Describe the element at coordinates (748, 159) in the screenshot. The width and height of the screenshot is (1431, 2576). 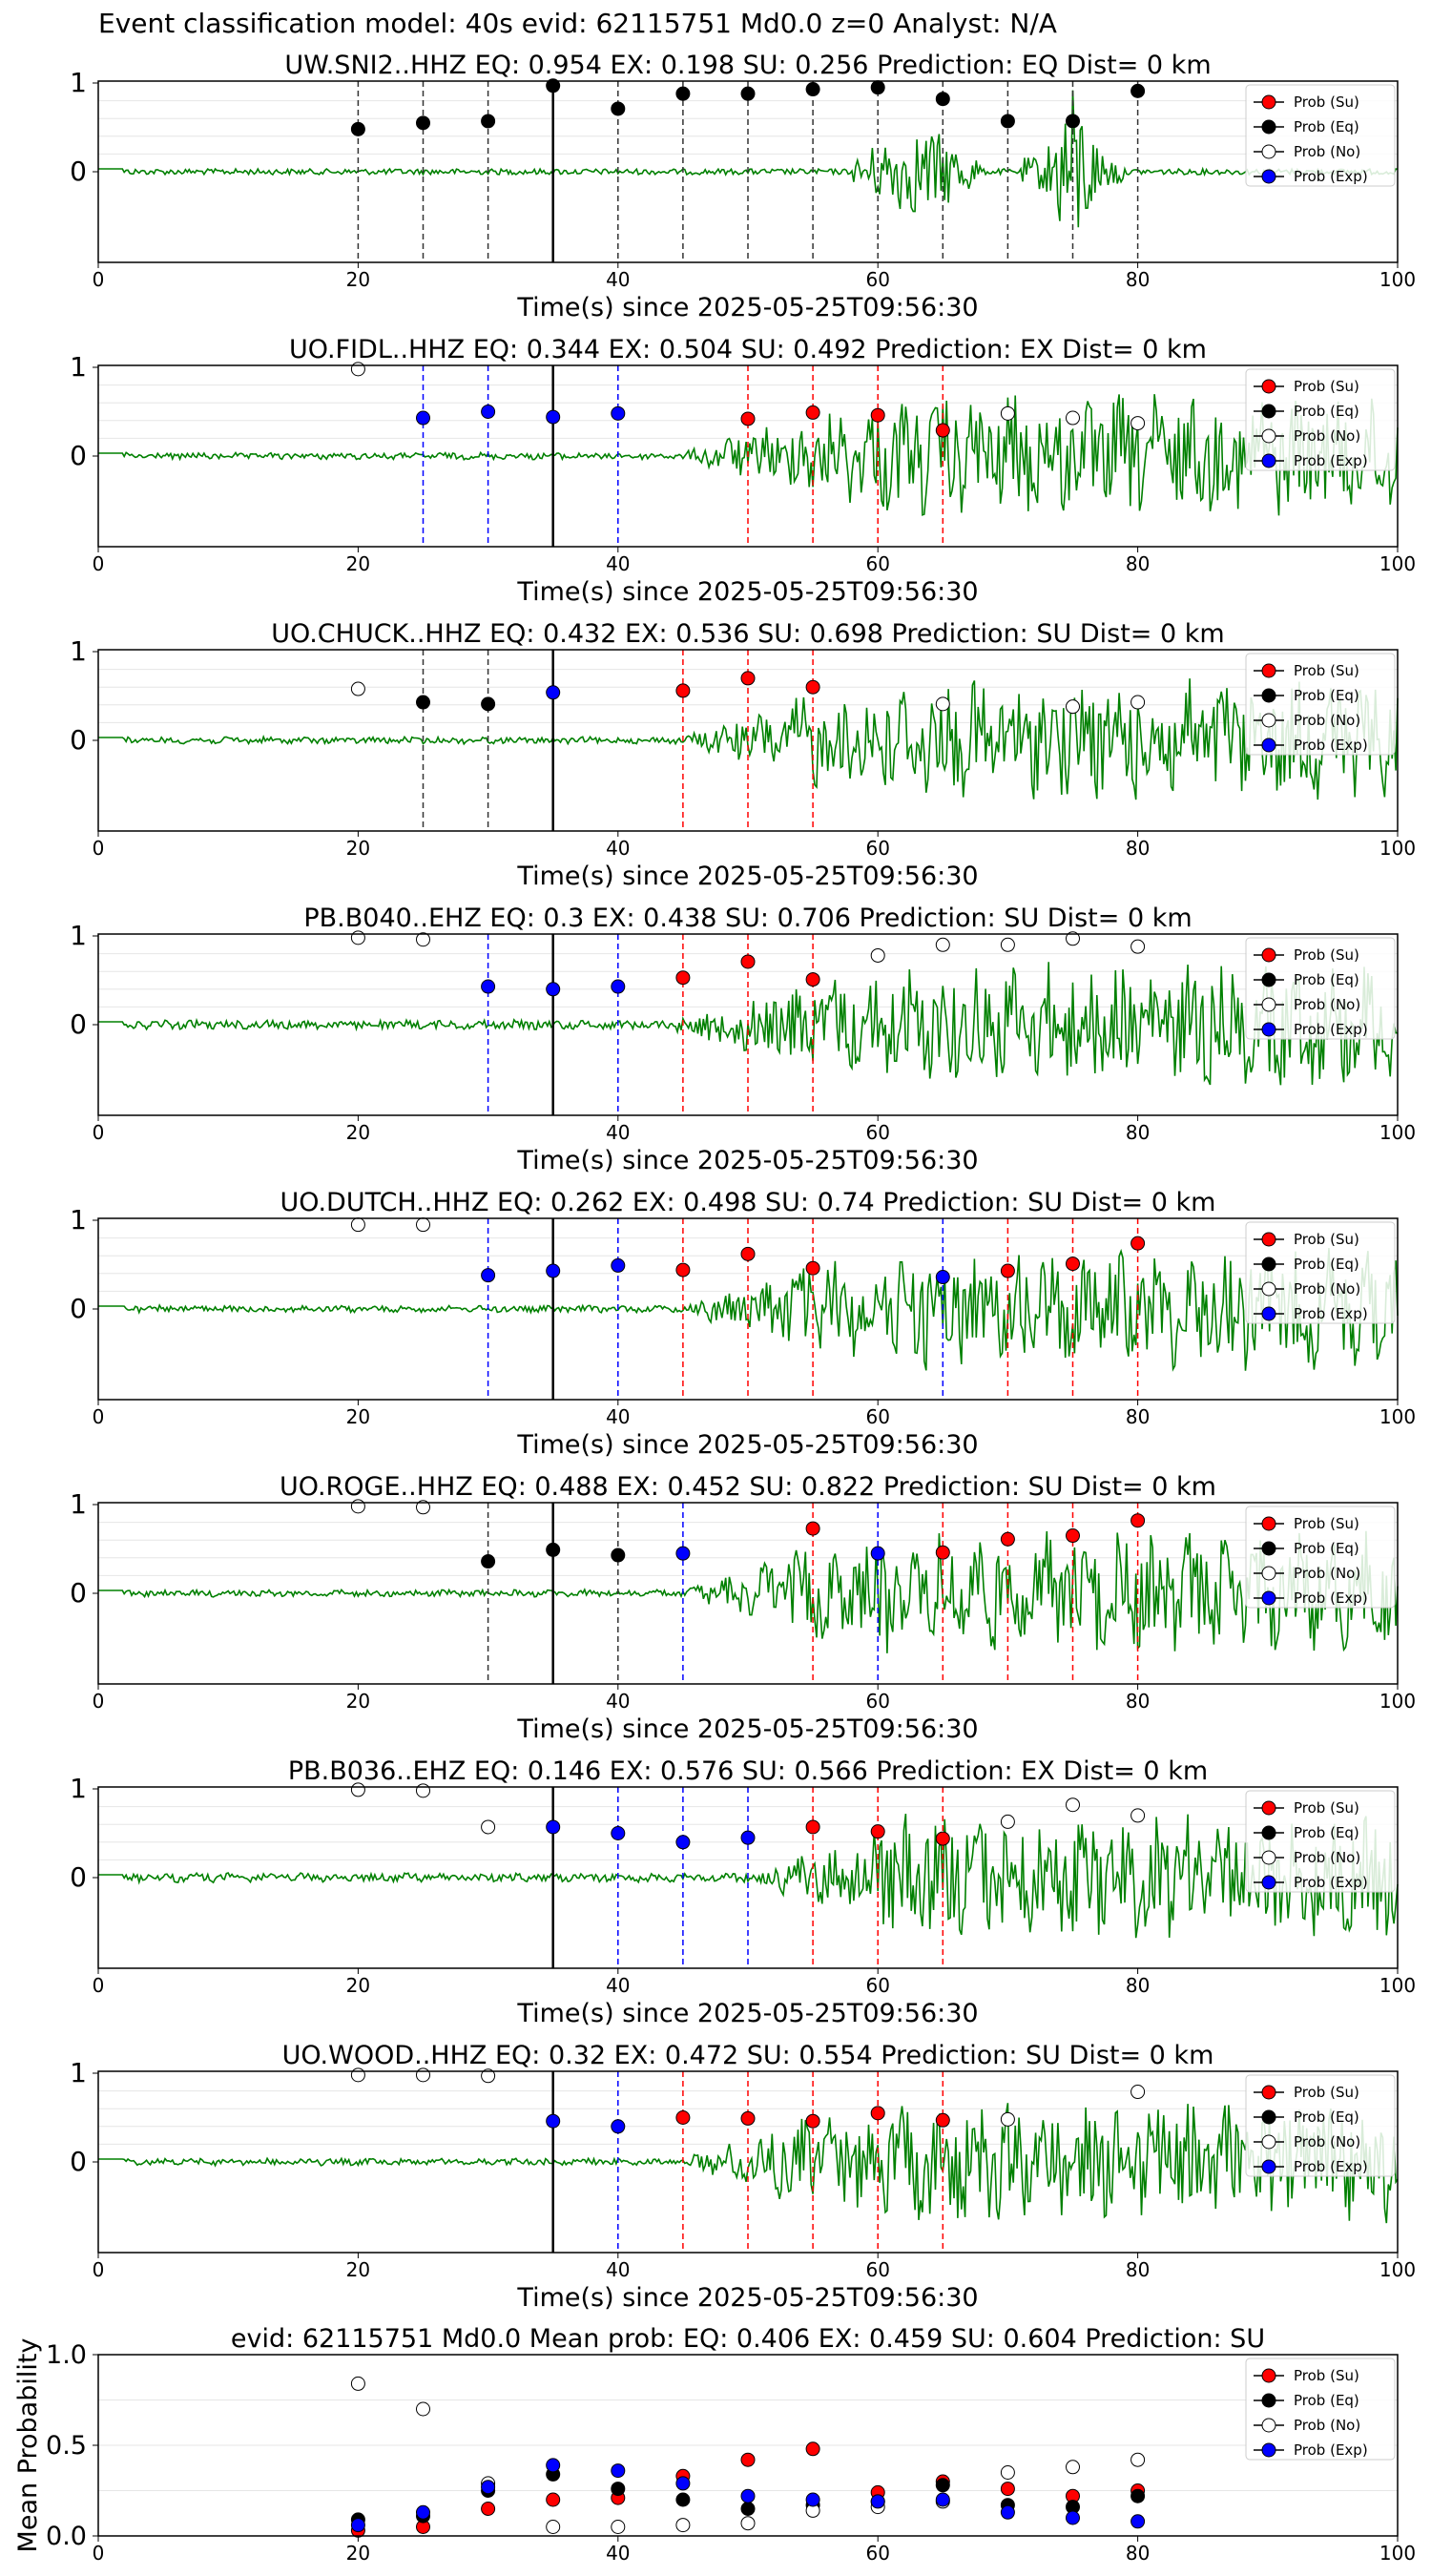
I see `waveform-trace` at that location.